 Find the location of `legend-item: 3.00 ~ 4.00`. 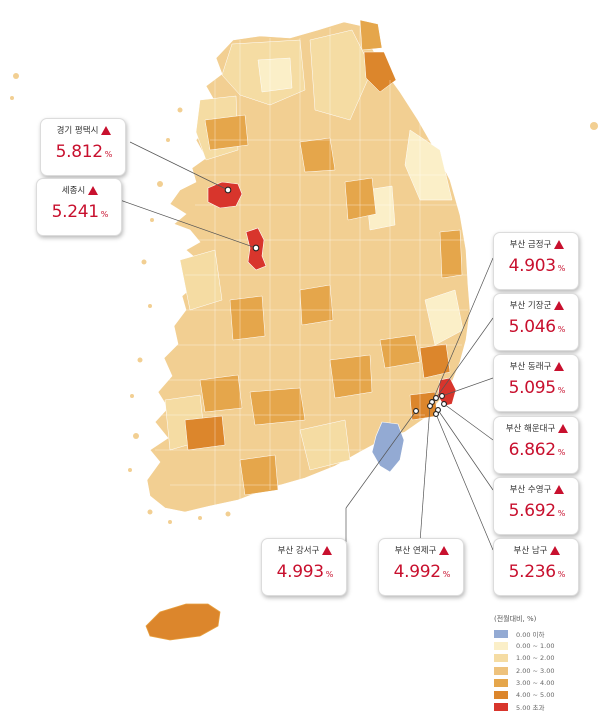

legend-item: 3.00 ~ 4.00 is located at coordinates (549, 683).